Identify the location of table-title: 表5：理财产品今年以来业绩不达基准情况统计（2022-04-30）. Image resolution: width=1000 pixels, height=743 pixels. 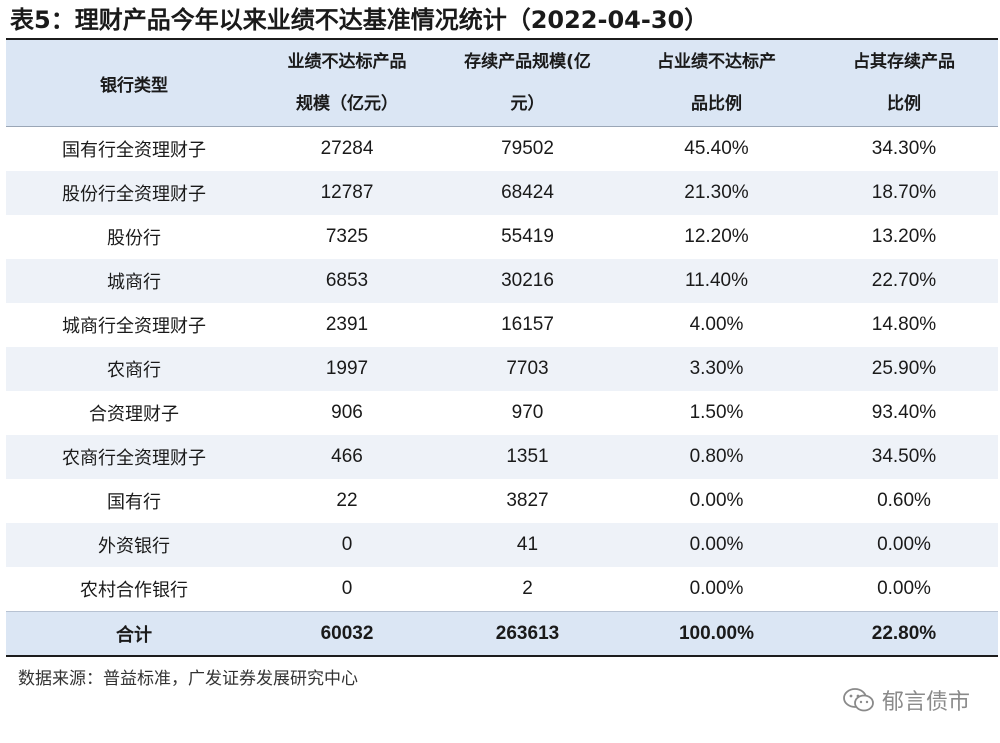
(359, 20).